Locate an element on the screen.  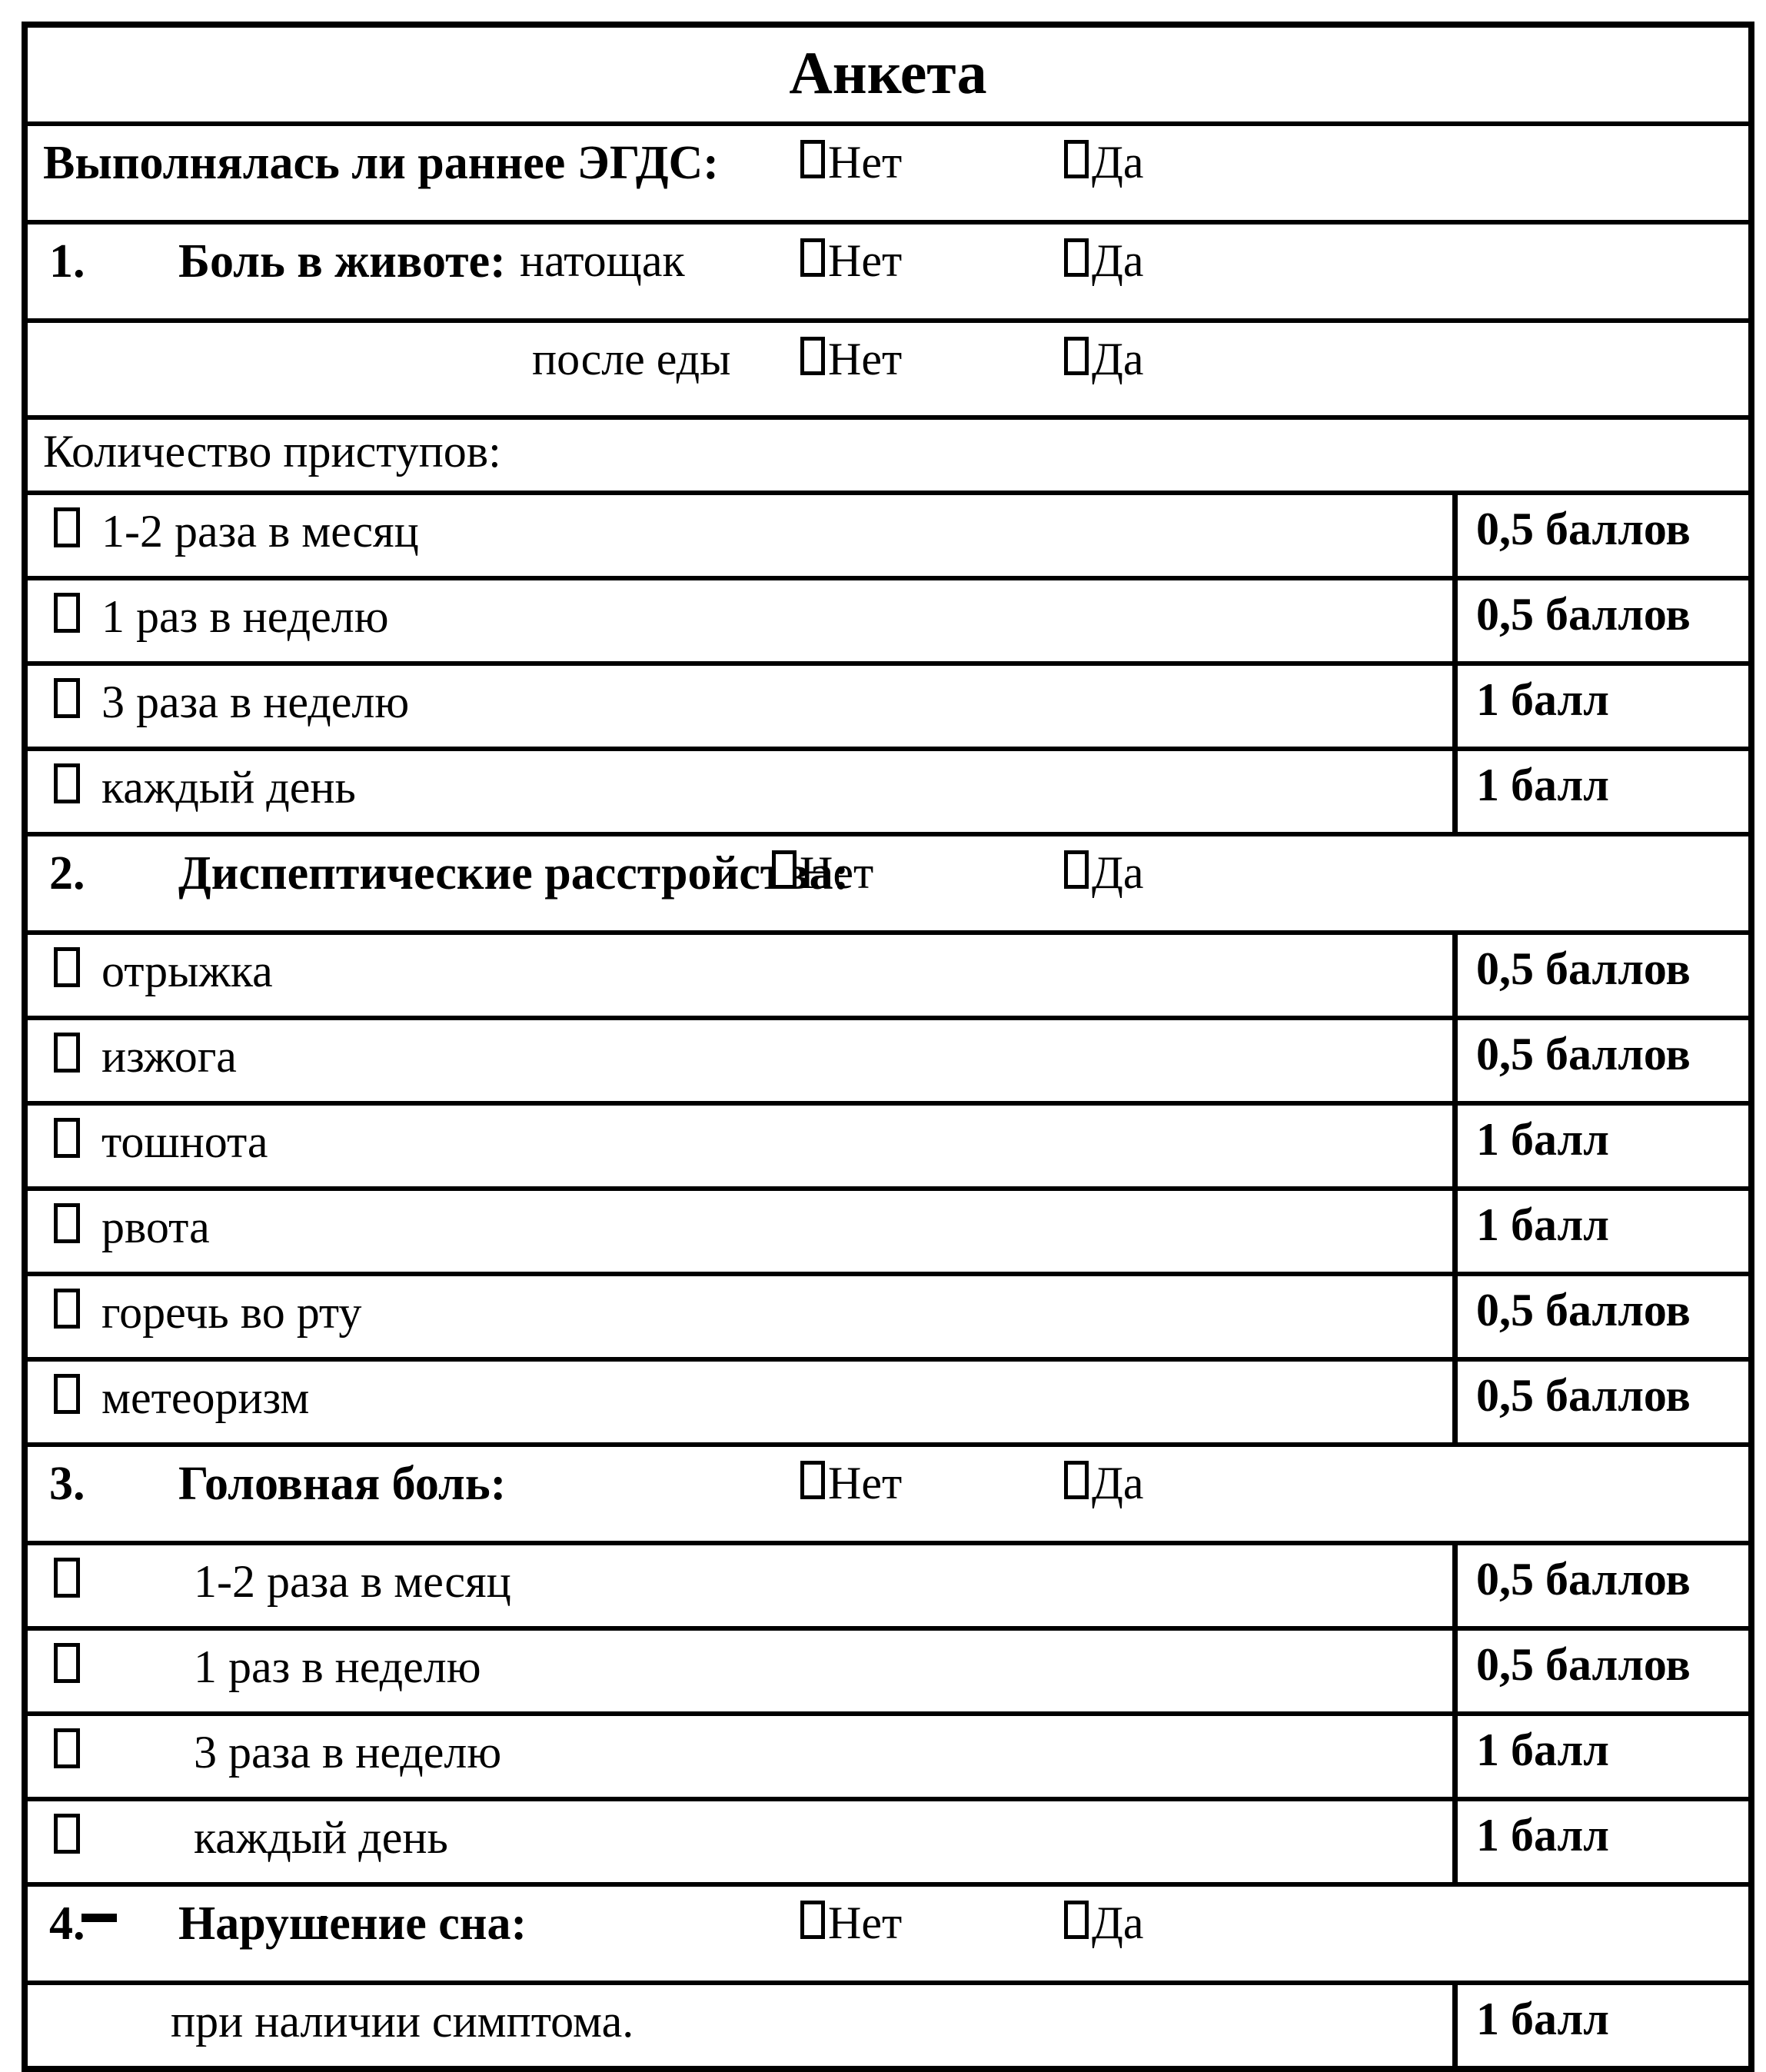
item-label: тошнота is located at coordinates (184, 1141).